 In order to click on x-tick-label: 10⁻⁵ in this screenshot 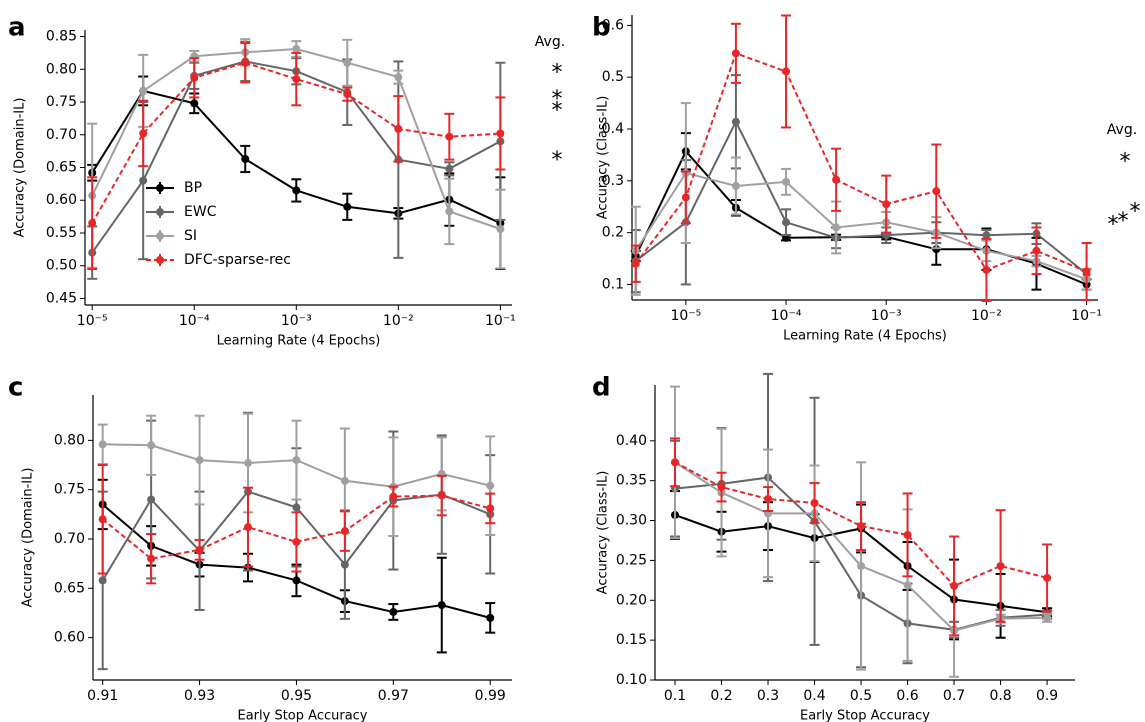, I will do `click(92, 321)`.